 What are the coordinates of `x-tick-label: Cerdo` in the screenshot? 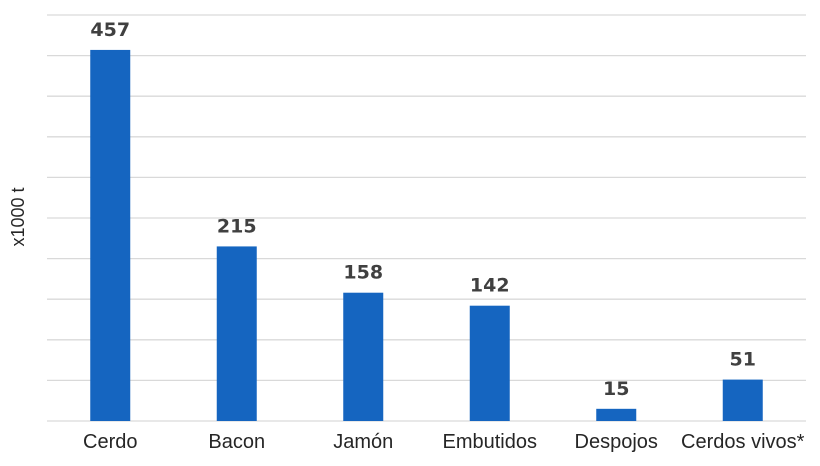 It's located at (110, 442).